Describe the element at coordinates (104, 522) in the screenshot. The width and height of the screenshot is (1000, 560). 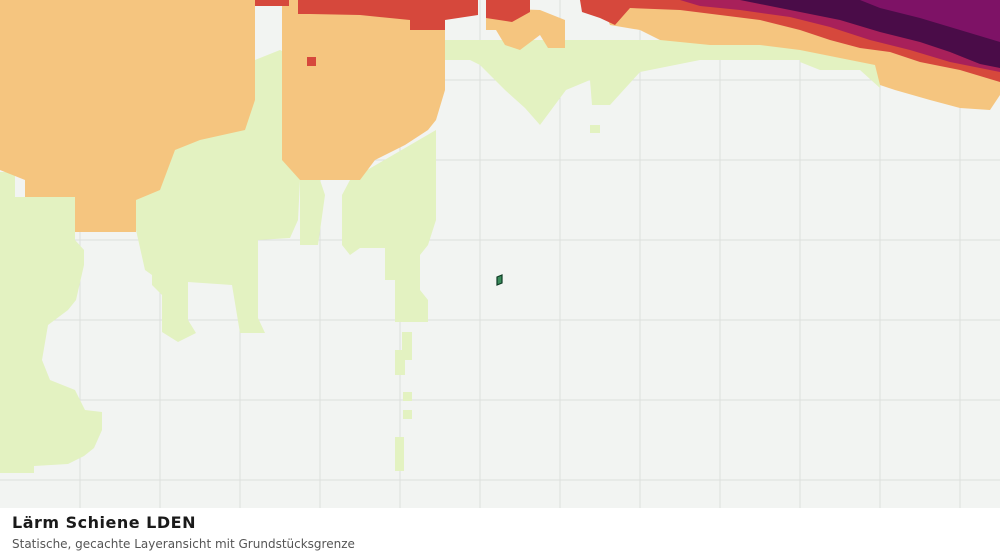
I see `layer-title: Lärm Schiene LDEN` at that location.